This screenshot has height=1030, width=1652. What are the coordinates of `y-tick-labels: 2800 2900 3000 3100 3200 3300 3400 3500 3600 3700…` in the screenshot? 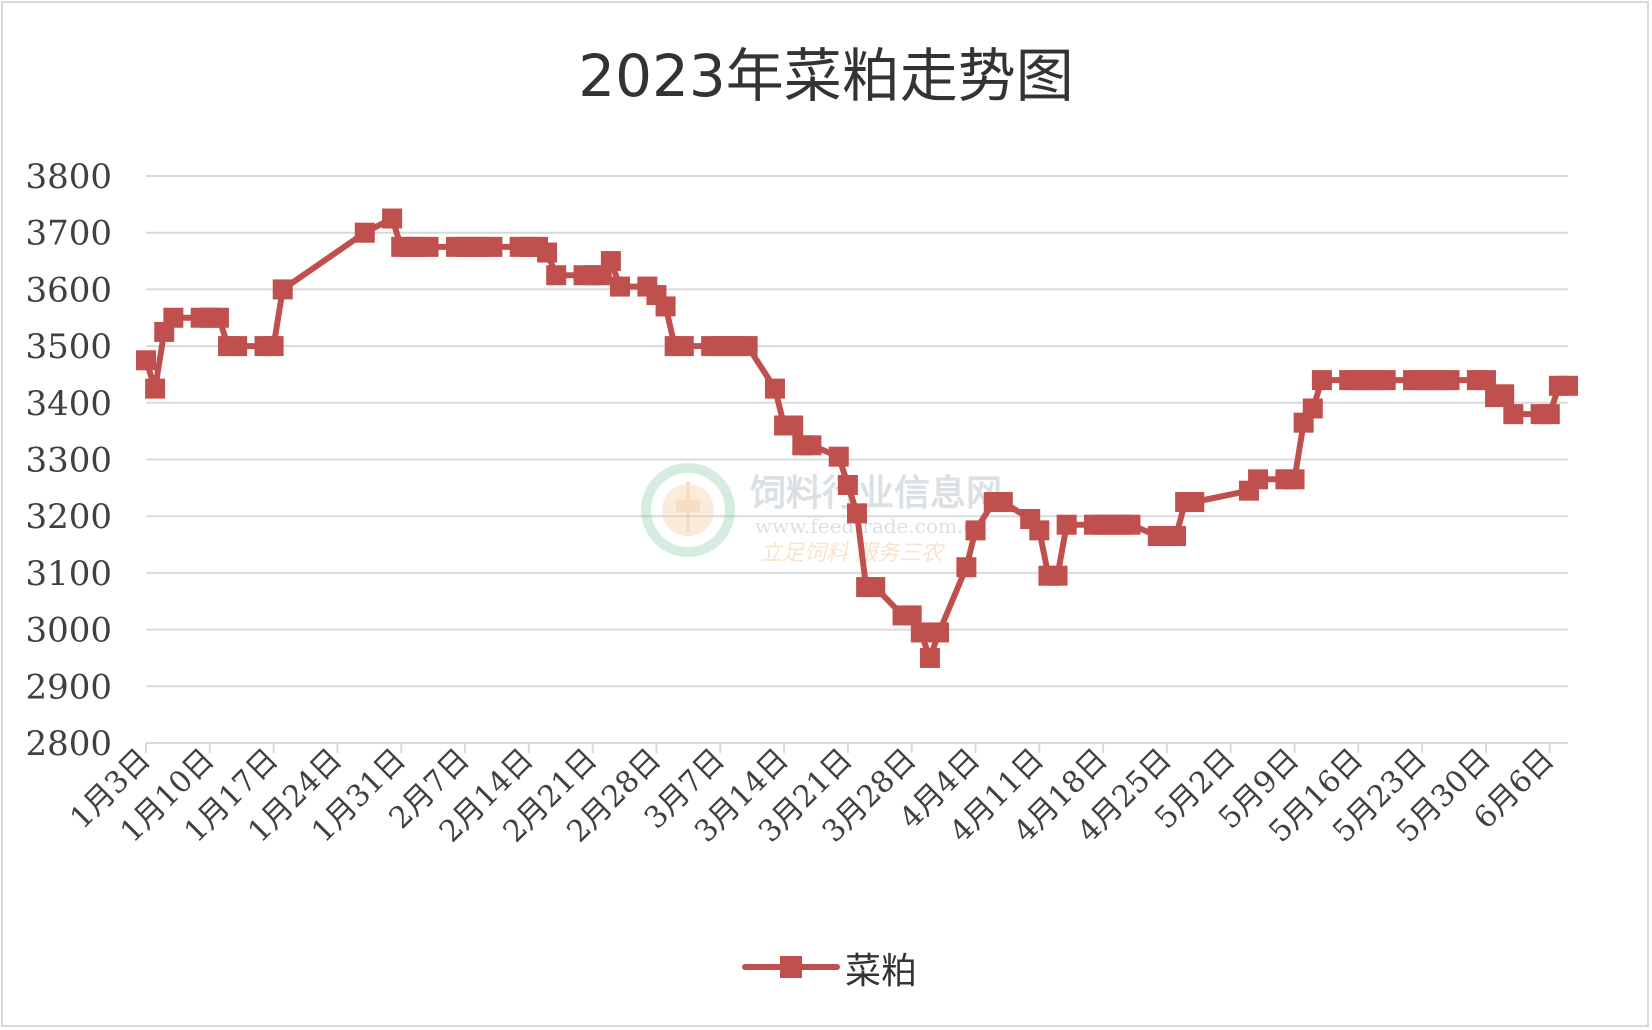 It's located at (68, 460).